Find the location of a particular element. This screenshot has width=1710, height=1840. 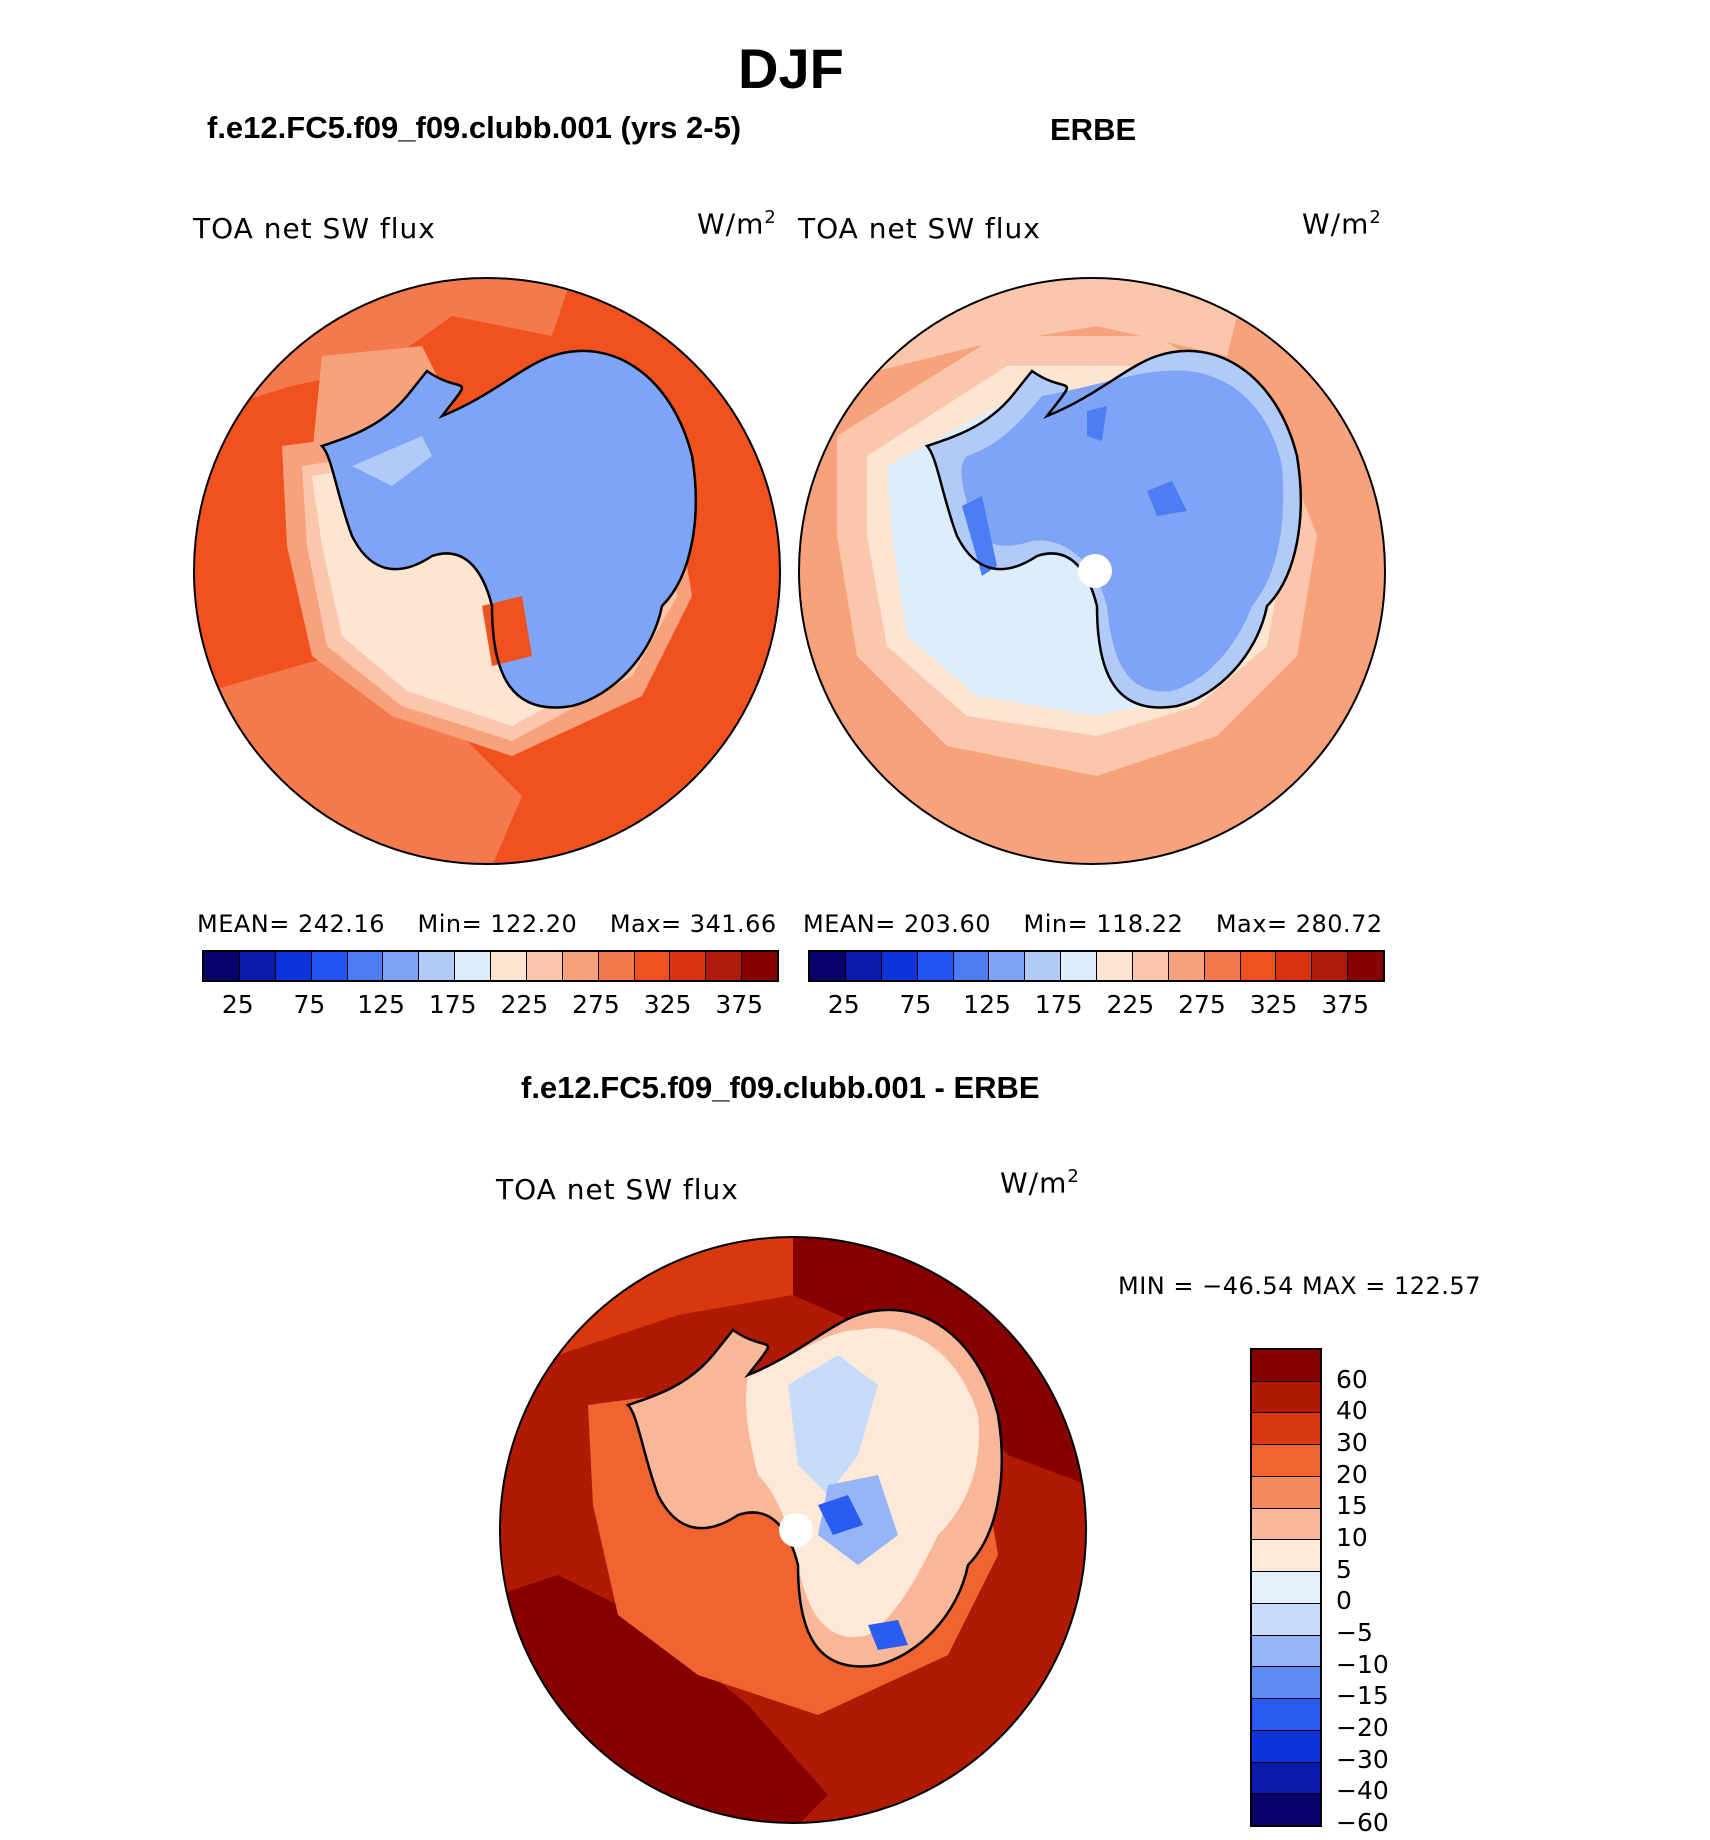

colorbar-tick-label: 60 is located at coordinates (1352, 1379).